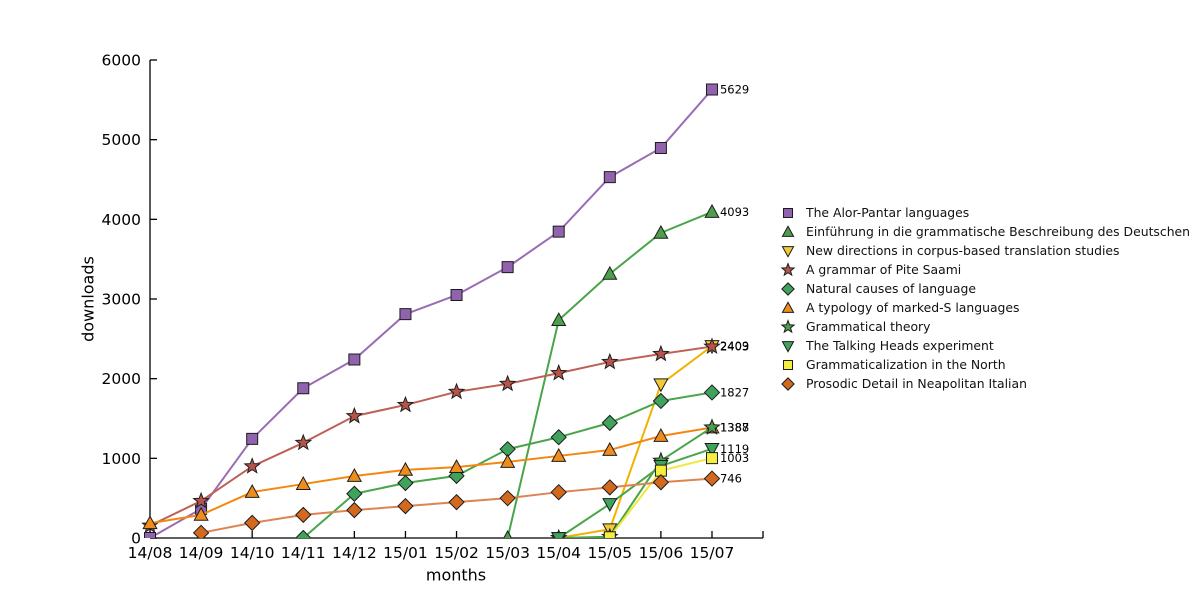 This screenshot has height=600, width=1200. Describe the element at coordinates (984, 326) in the screenshot. I see `legend-item-6: Grammatical theory` at that location.